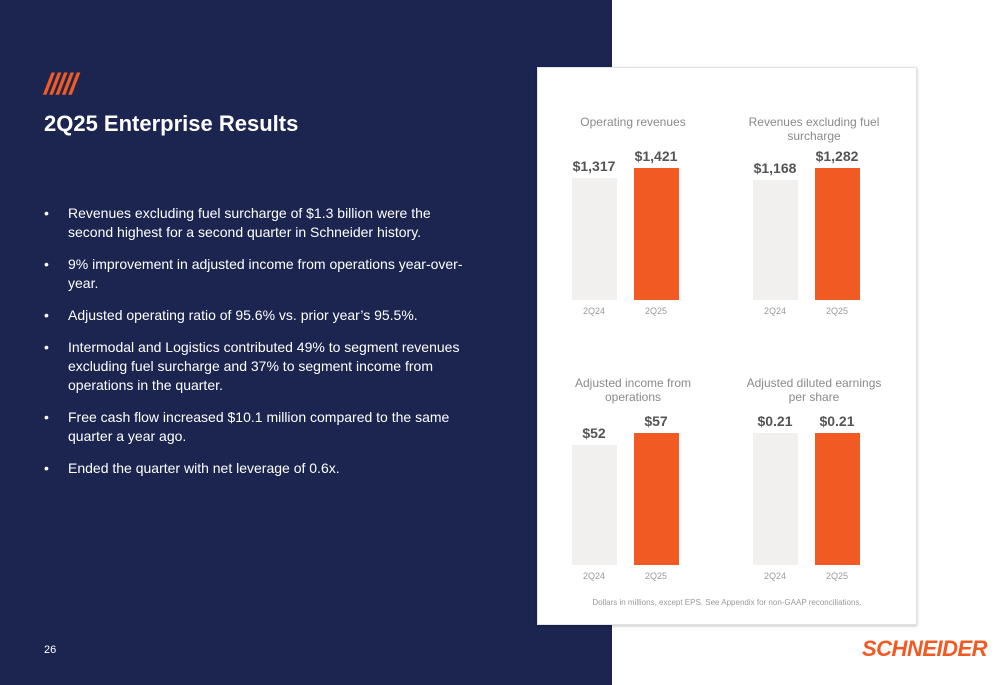 This screenshot has width=1000, height=685. Describe the element at coordinates (925, 648) in the screenshot. I see `schneider-logo: SCHNEIDER` at that location.